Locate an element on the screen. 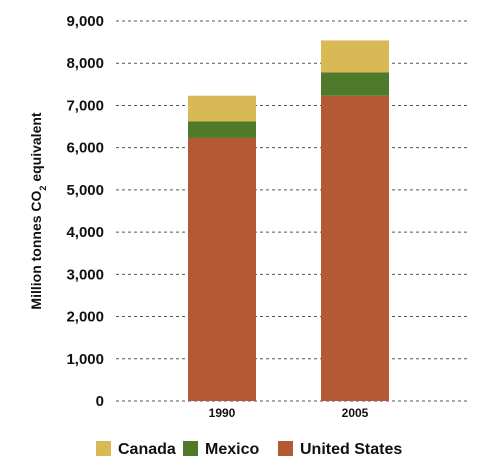 This screenshot has width=485, height=459. legend: Canada Mexico United States is located at coordinates (249, 449).